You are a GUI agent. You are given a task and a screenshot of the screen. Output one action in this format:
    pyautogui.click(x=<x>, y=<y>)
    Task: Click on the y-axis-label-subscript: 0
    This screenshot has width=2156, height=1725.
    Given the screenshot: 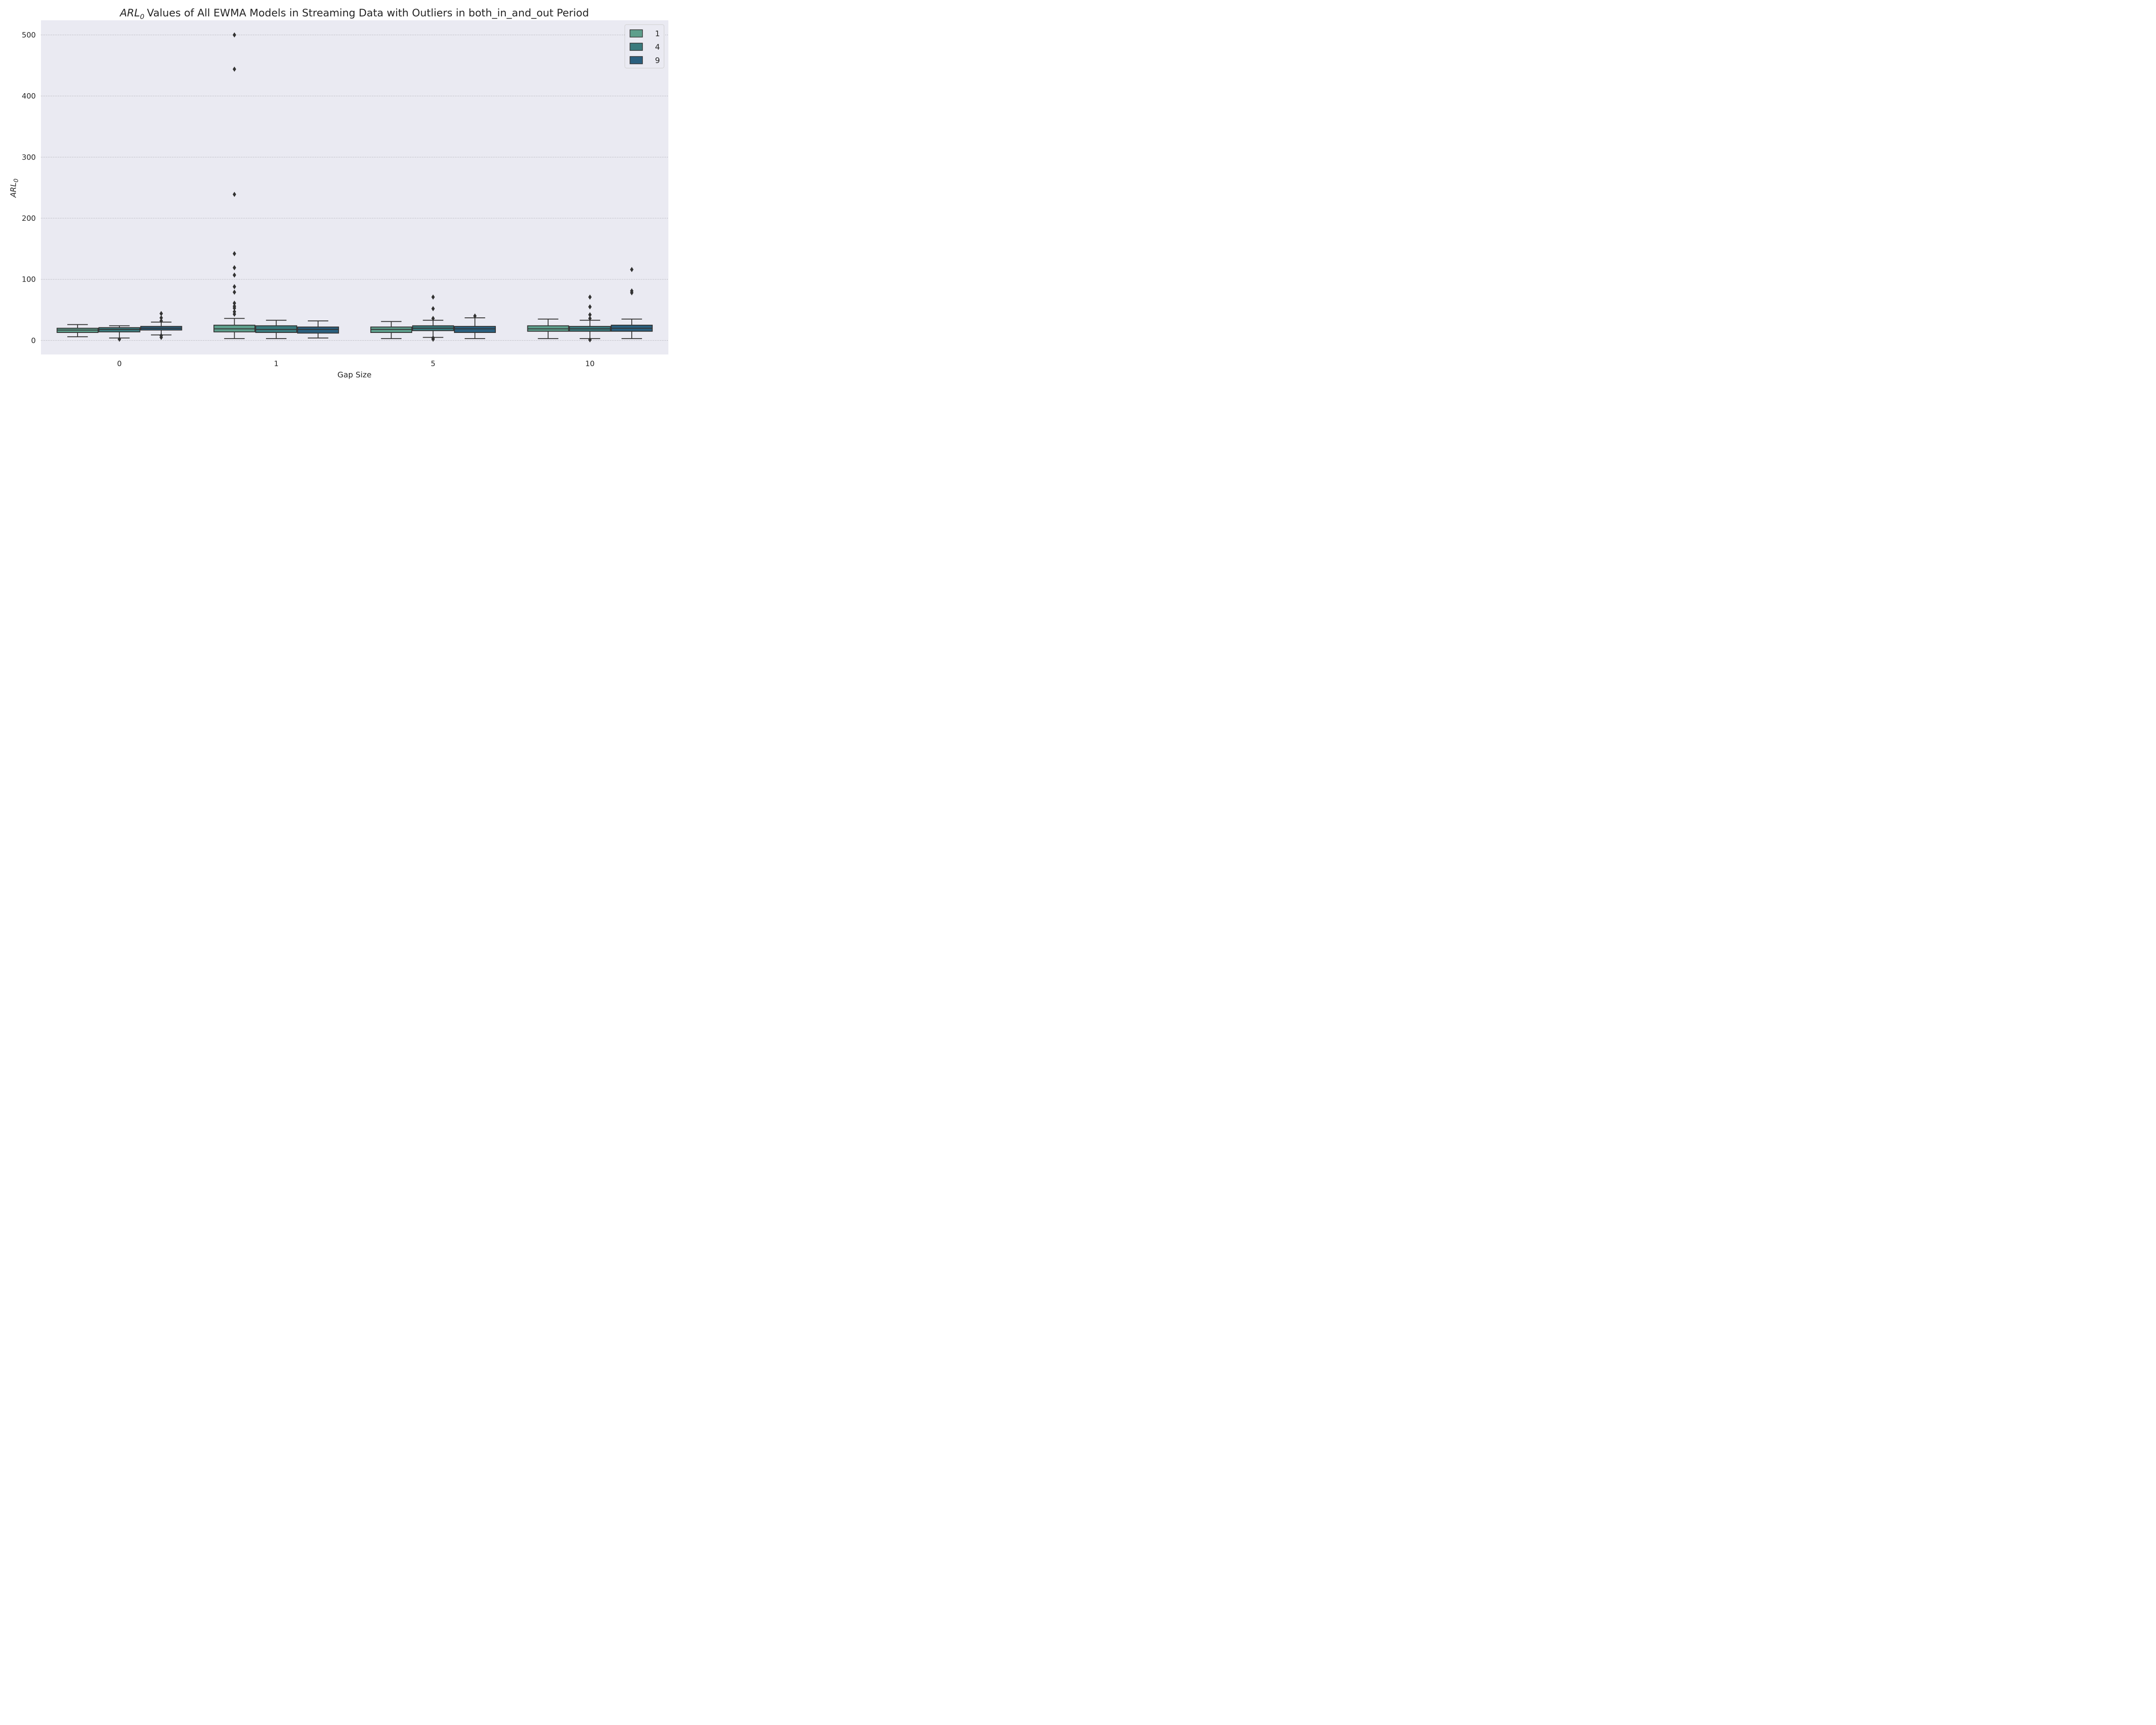 What is the action you would take?
    pyautogui.click(x=16, y=181)
    